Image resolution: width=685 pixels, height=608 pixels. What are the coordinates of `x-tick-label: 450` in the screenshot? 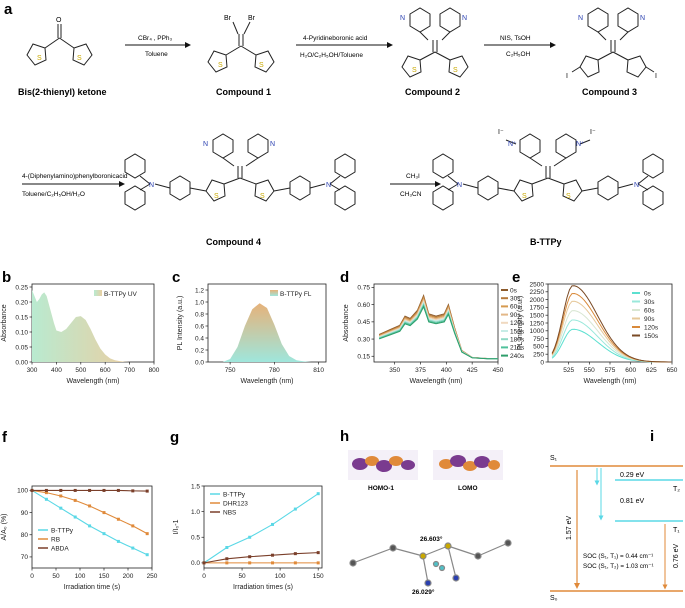 It's located at (498, 370).